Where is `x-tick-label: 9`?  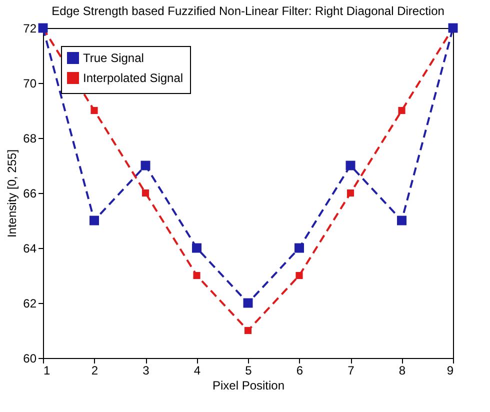 x-tick-label: 9 is located at coordinates (450, 371).